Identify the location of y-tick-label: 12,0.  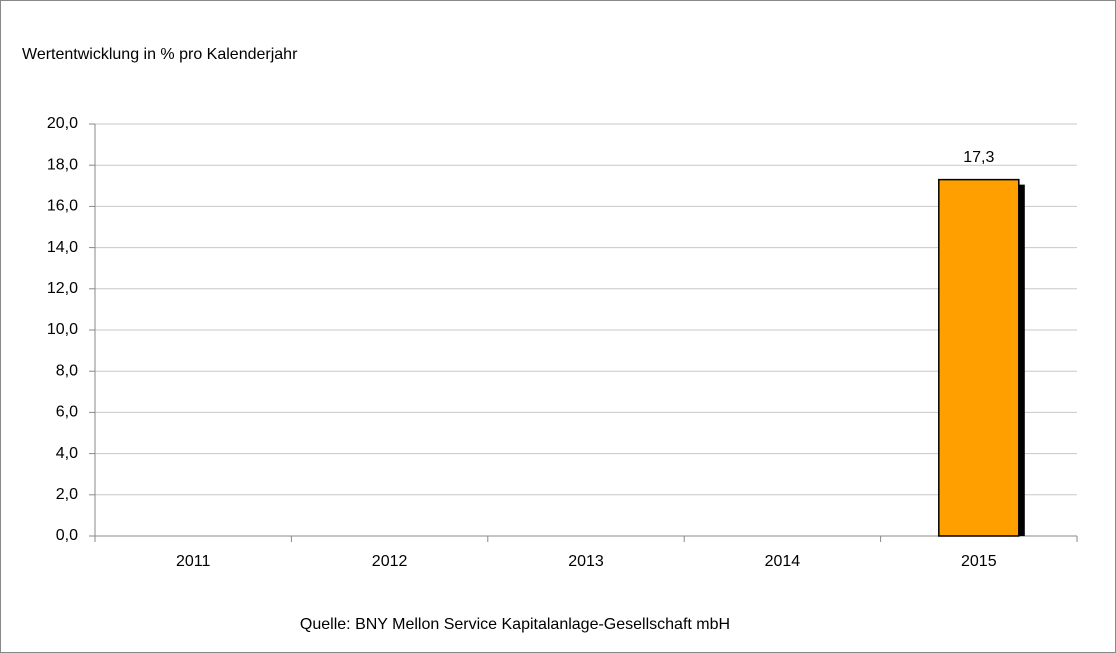
(62, 288).